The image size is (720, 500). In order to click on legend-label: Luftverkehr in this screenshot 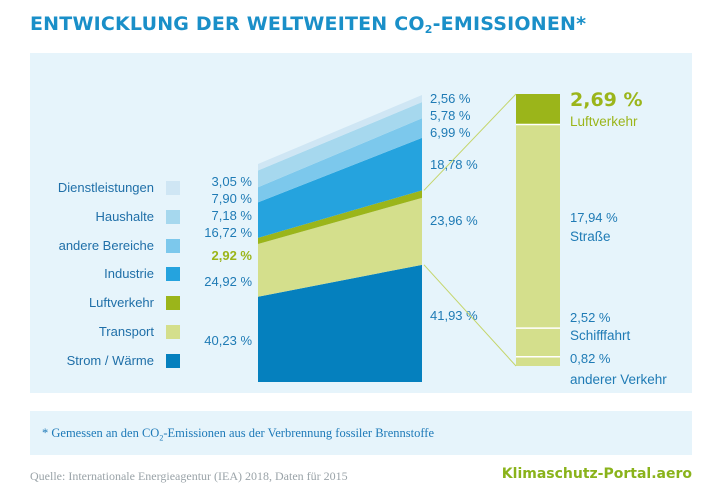, I will do `click(121, 303)`.